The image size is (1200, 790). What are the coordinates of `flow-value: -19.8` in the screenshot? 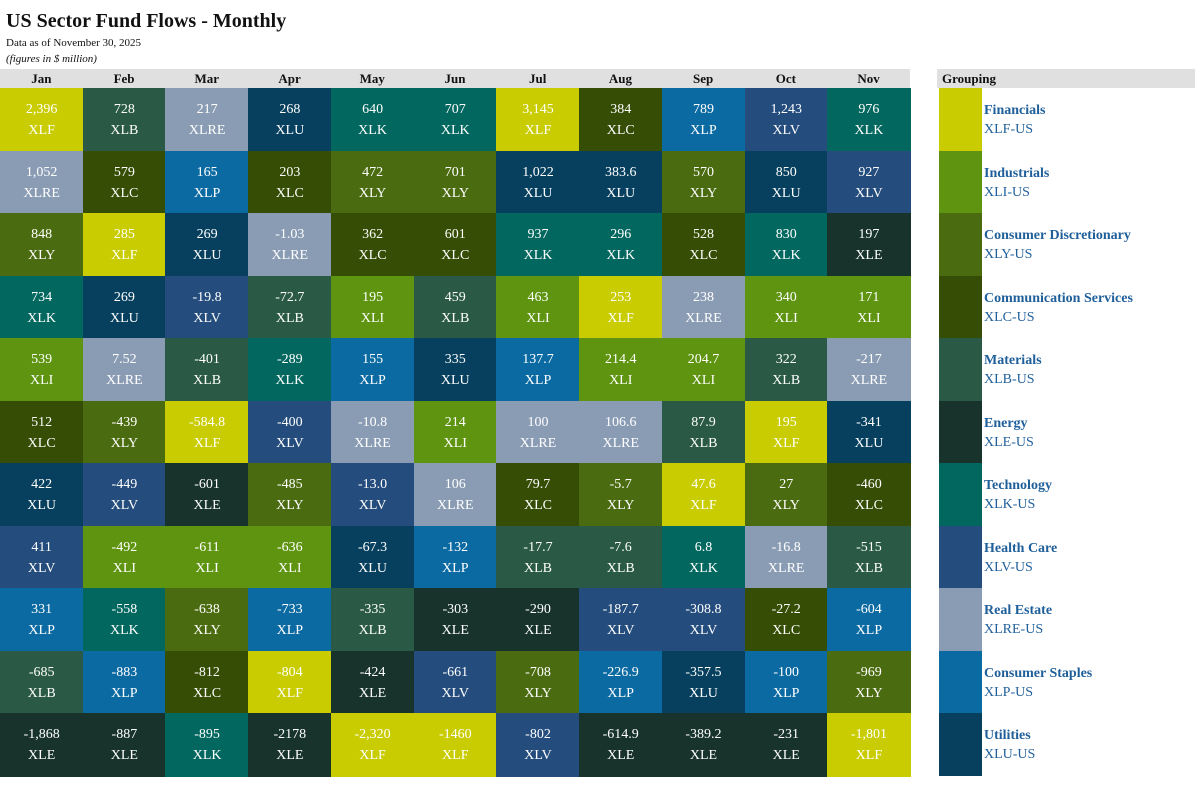 It's located at (207, 297).